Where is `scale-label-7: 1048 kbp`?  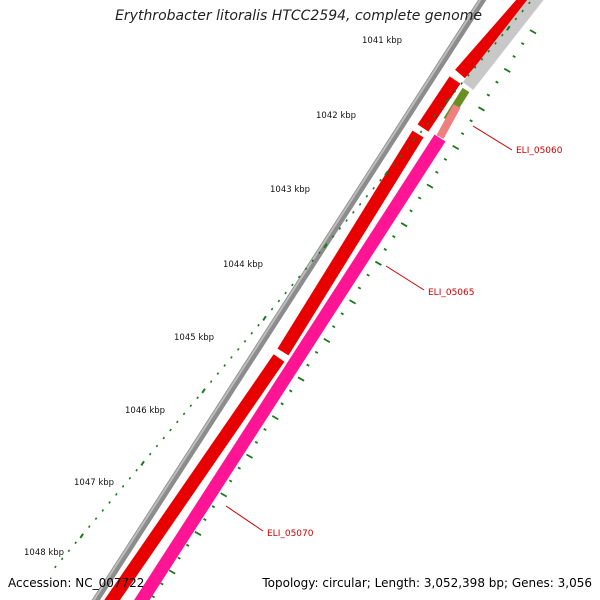 scale-label-7: 1048 kbp is located at coordinates (44, 553).